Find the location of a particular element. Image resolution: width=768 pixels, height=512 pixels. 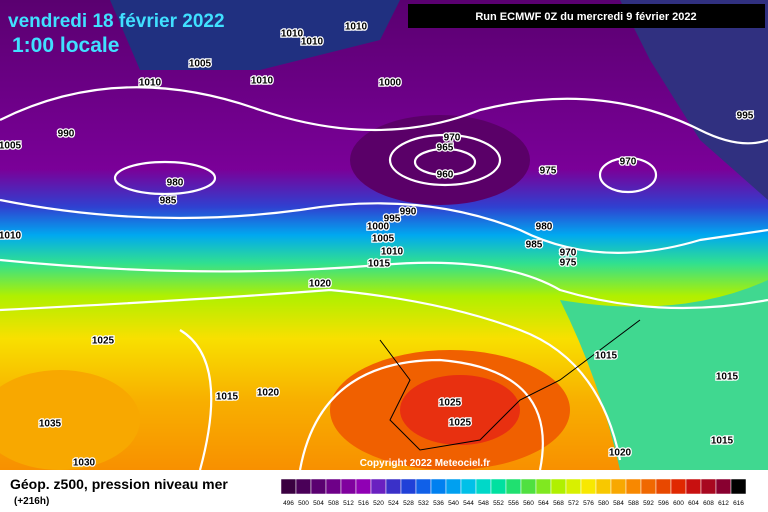

scale-label: 560 is located at coordinates (528, 503).